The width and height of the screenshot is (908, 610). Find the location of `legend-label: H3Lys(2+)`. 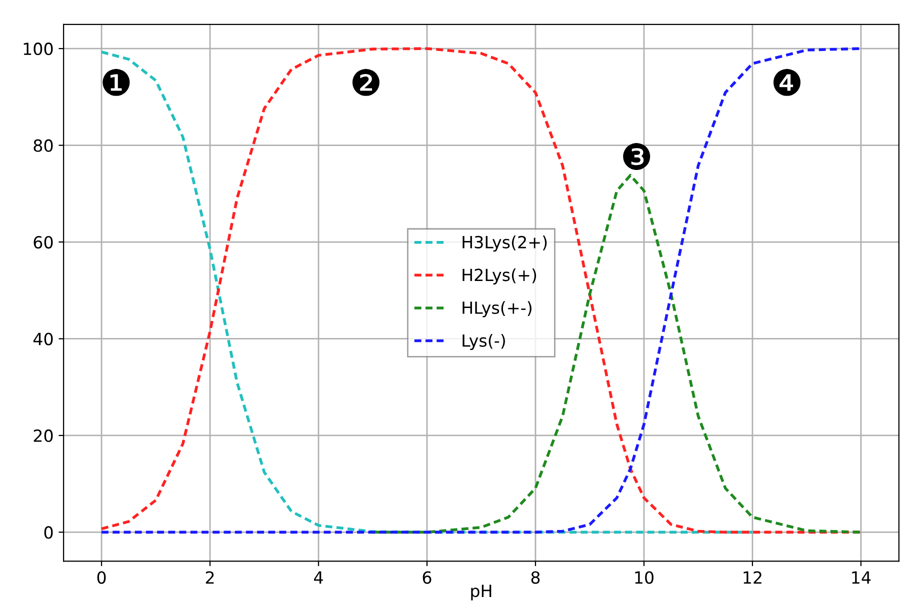

legend-label: H3Lys(2+) is located at coordinates (504, 244).